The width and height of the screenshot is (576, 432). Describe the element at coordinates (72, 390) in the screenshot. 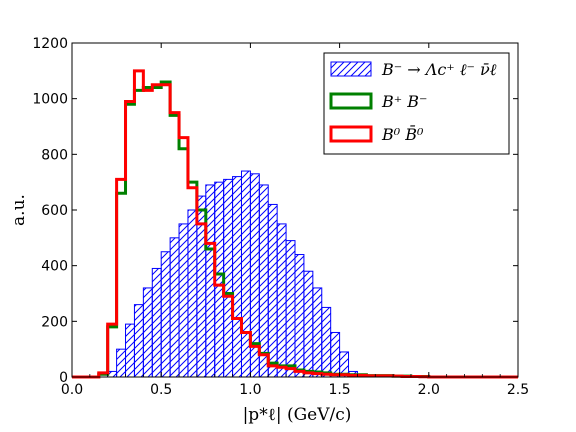

I see `x-tick-label: 0.0` at that location.